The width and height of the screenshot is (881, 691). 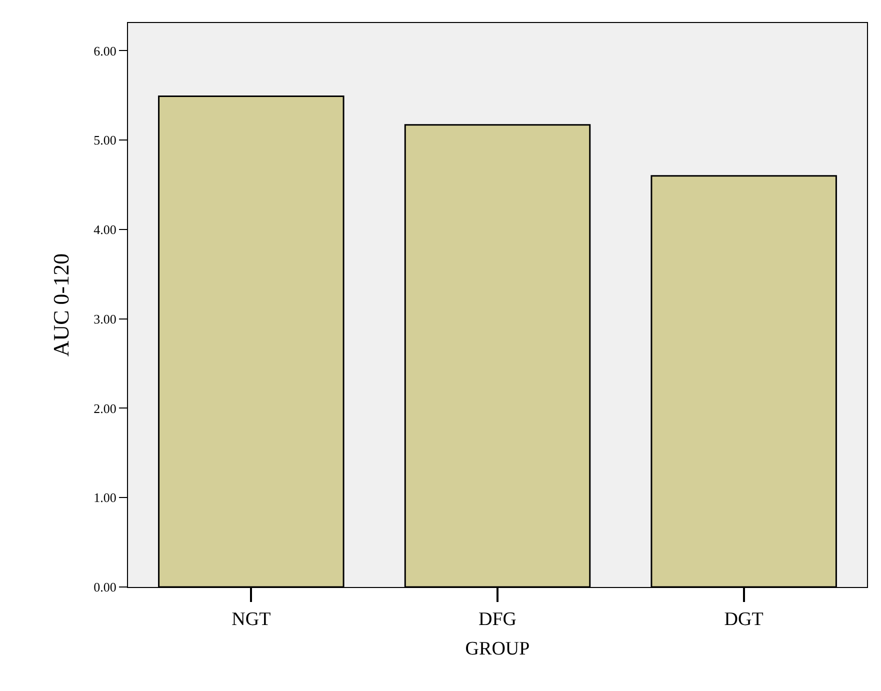 What do you see at coordinates (105, 587) in the screenshot?
I see `y-tick-label: 0.00` at bounding box center [105, 587].